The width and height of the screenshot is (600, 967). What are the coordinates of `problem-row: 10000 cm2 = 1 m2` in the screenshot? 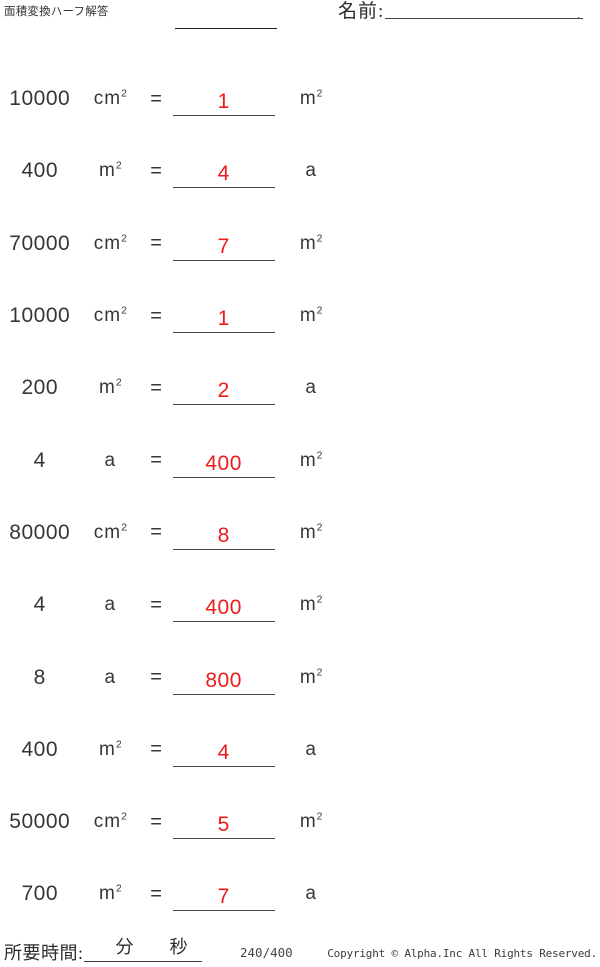 It's located at (170, 316).